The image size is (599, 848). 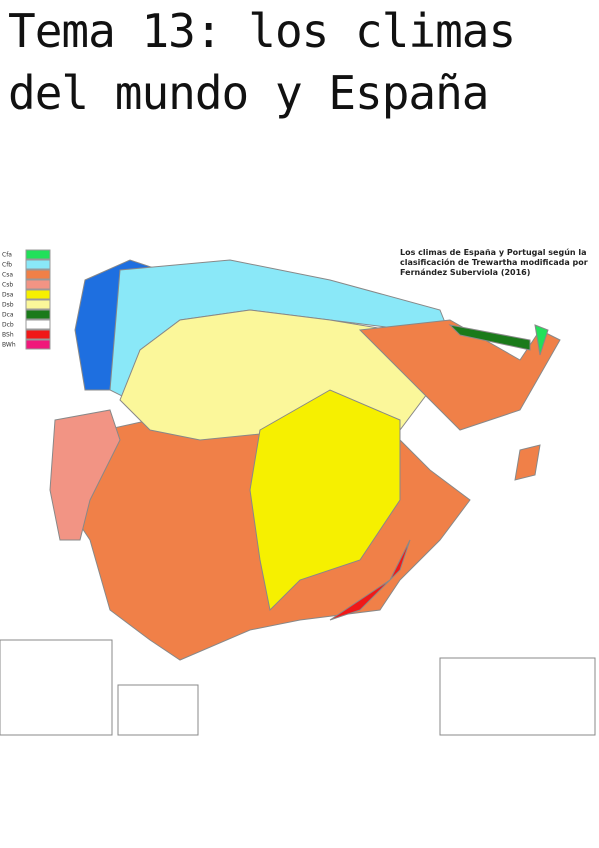 What do you see at coordinates (8, 315) in the screenshot?
I see `legend-label: Dca` at bounding box center [8, 315].